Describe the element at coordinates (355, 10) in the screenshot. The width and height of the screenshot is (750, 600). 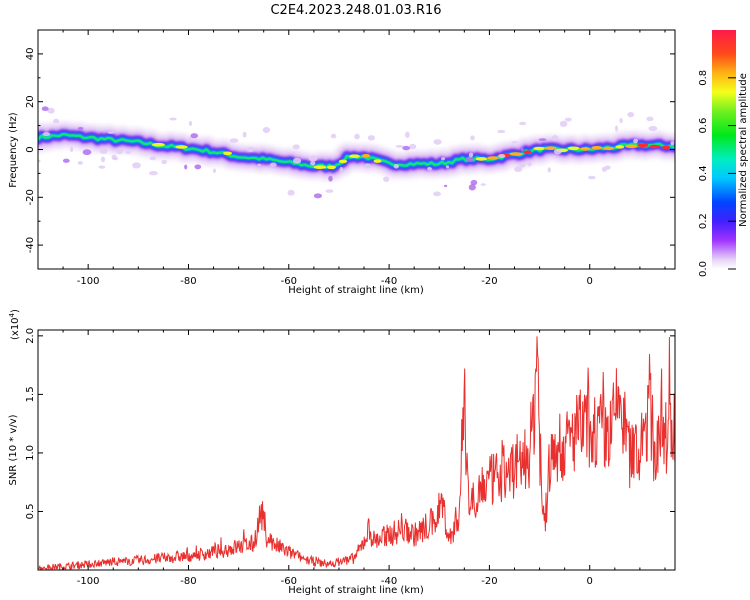
I see `figure-title: C2E4.2023.248.01.03.R16` at that location.